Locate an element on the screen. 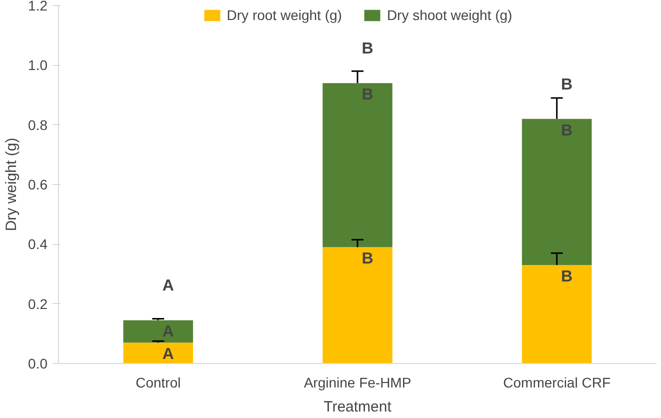 The width and height of the screenshot is (661, 418). legend-label: Dry root weight (g) is located at coordinates (284, 15).